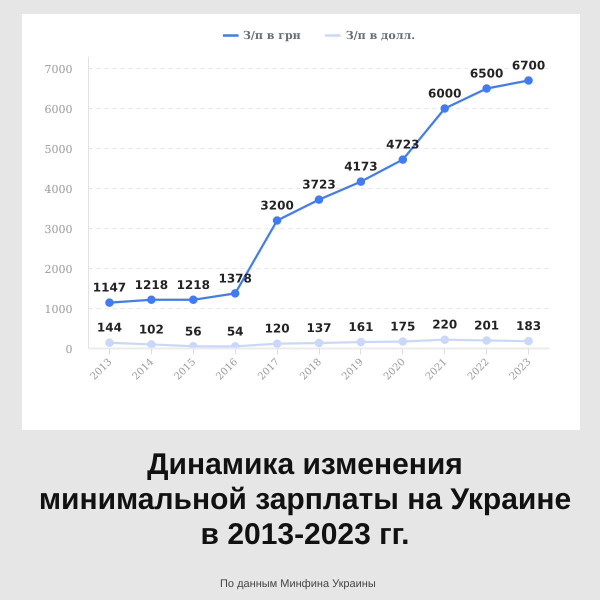  I want to click on y-tick-label: 3000, so click(58, 229).